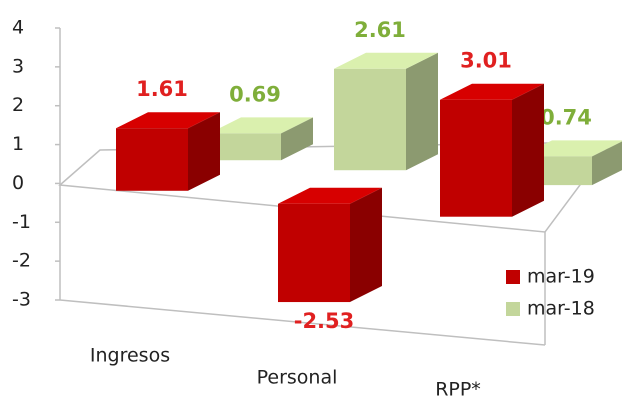 This screenshot has height=406, width=622. What do you see at coordinates (18, 144) in the screenshot?
I see `y-tick-label: 1` at bounding box center [18, 144].